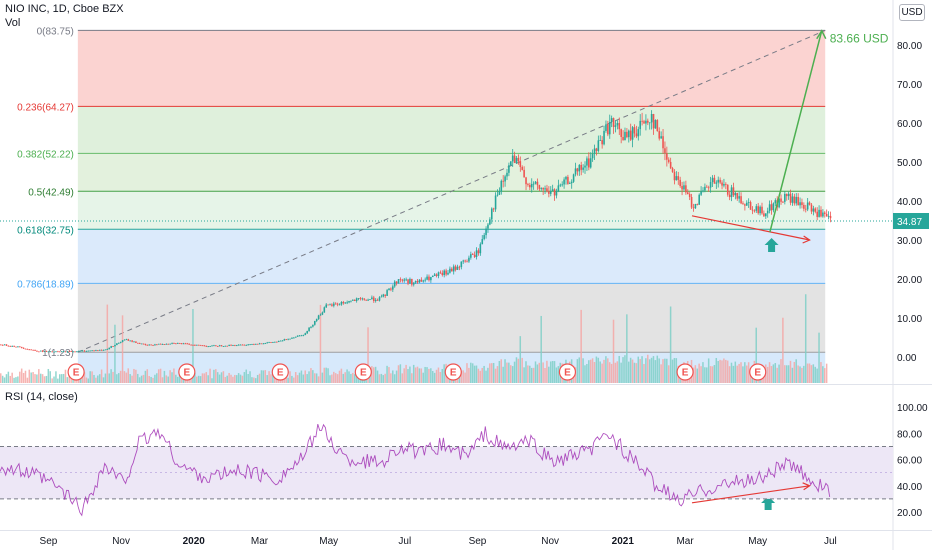 The height and width of the screenshot is (555, 932). What do you see at coordinates (757, 373) in the screenshot?
I see `earnings-marker-label: E` at bounding box center [757, 373].